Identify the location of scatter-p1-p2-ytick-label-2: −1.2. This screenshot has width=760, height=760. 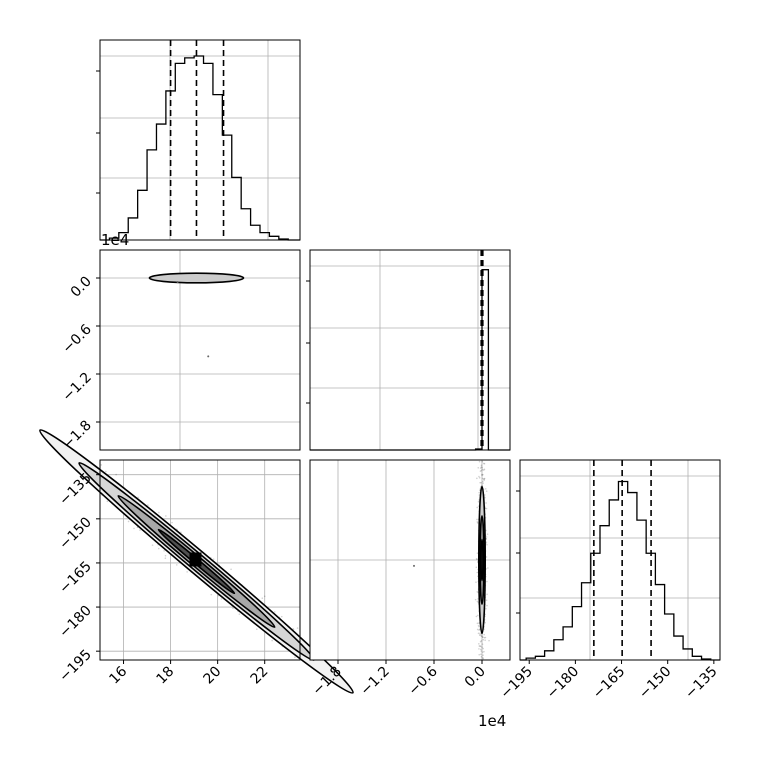
(76, 387).